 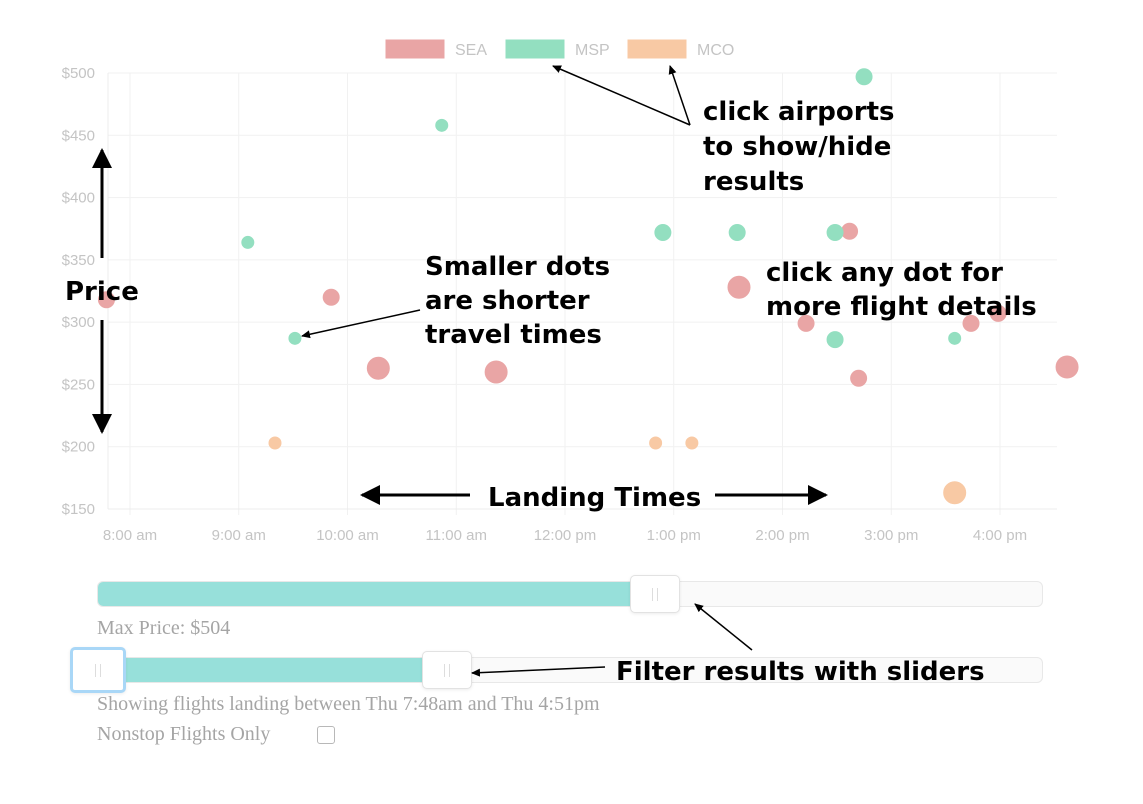 What do you see at coordinates (78, 384) in the screenshot?
I see `y-tick-label: $250` at bounding box center [78, 384].